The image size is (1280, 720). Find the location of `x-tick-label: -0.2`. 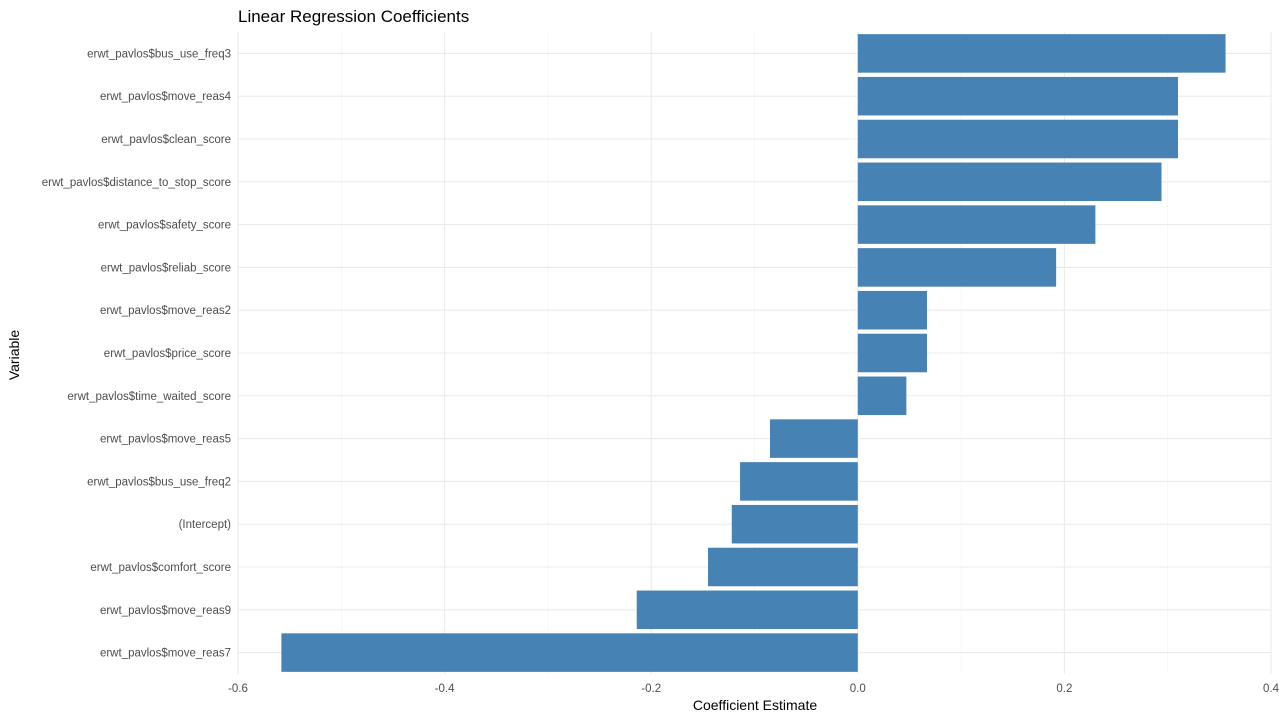

x-tick-label: -0.2 is located at coordinates (651, 689).